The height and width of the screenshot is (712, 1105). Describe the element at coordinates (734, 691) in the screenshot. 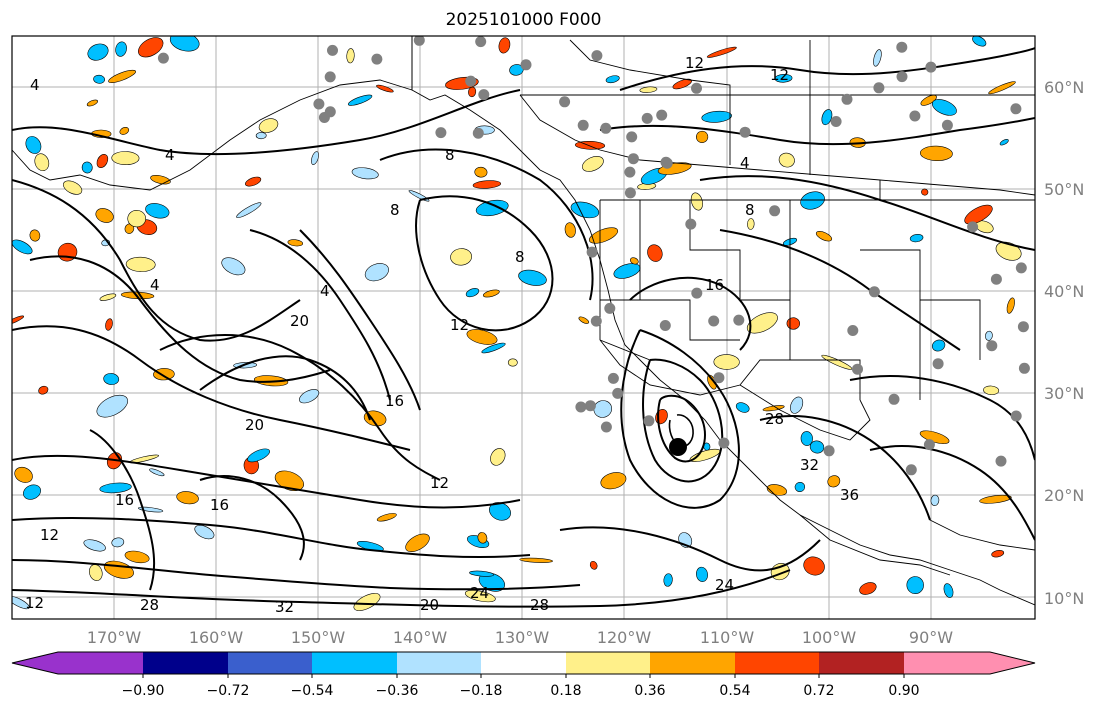

I see `colorbar-tick-label: 0.54` at that location.